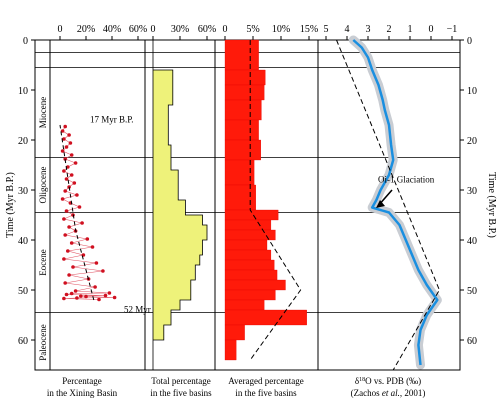 The width and height of the screenshot is (500, 400). I want to click on left-tick-label: 60, so click(23, 341).